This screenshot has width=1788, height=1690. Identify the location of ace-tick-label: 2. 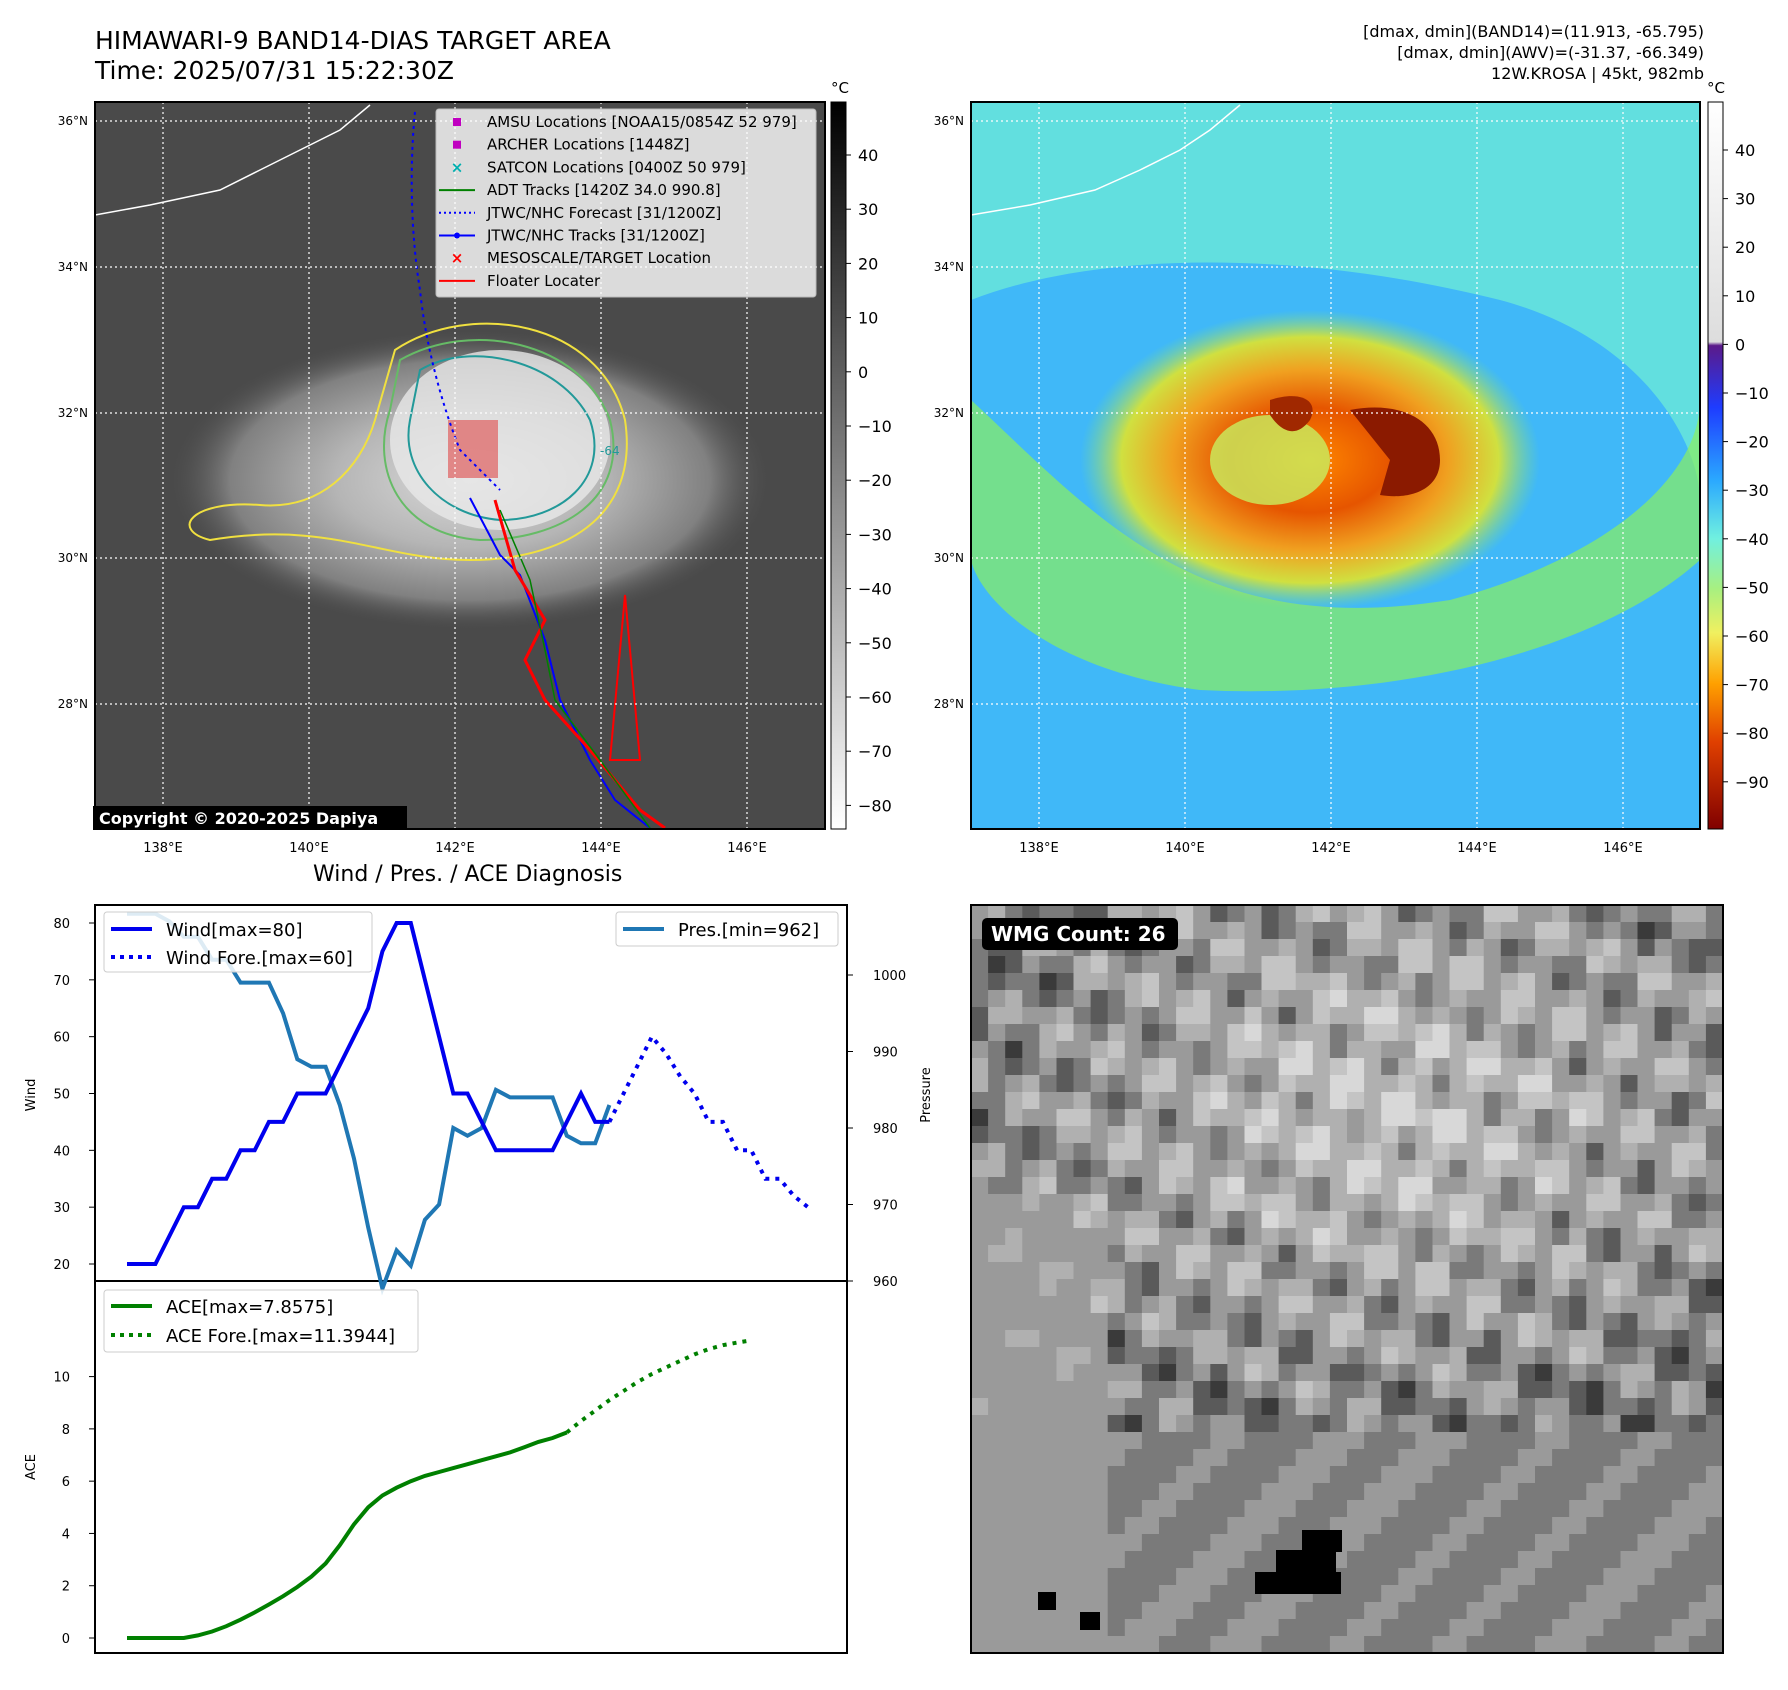
(66, 1587).